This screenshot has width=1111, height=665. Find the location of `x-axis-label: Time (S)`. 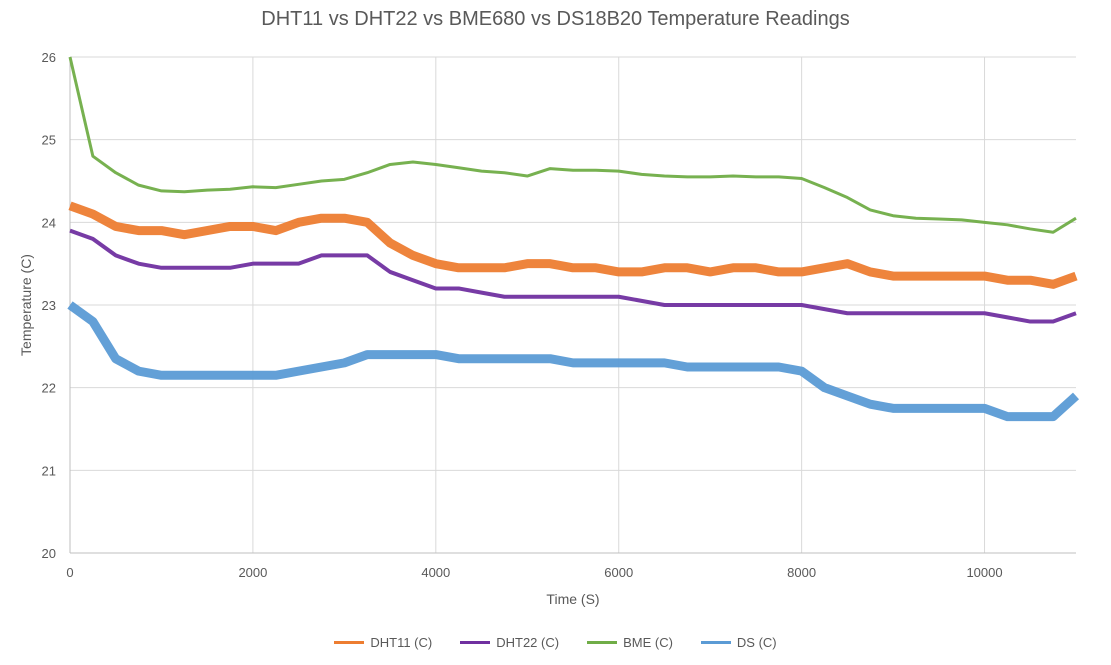

x-axis-label: Time (S) is located at coordinates (572, 599).